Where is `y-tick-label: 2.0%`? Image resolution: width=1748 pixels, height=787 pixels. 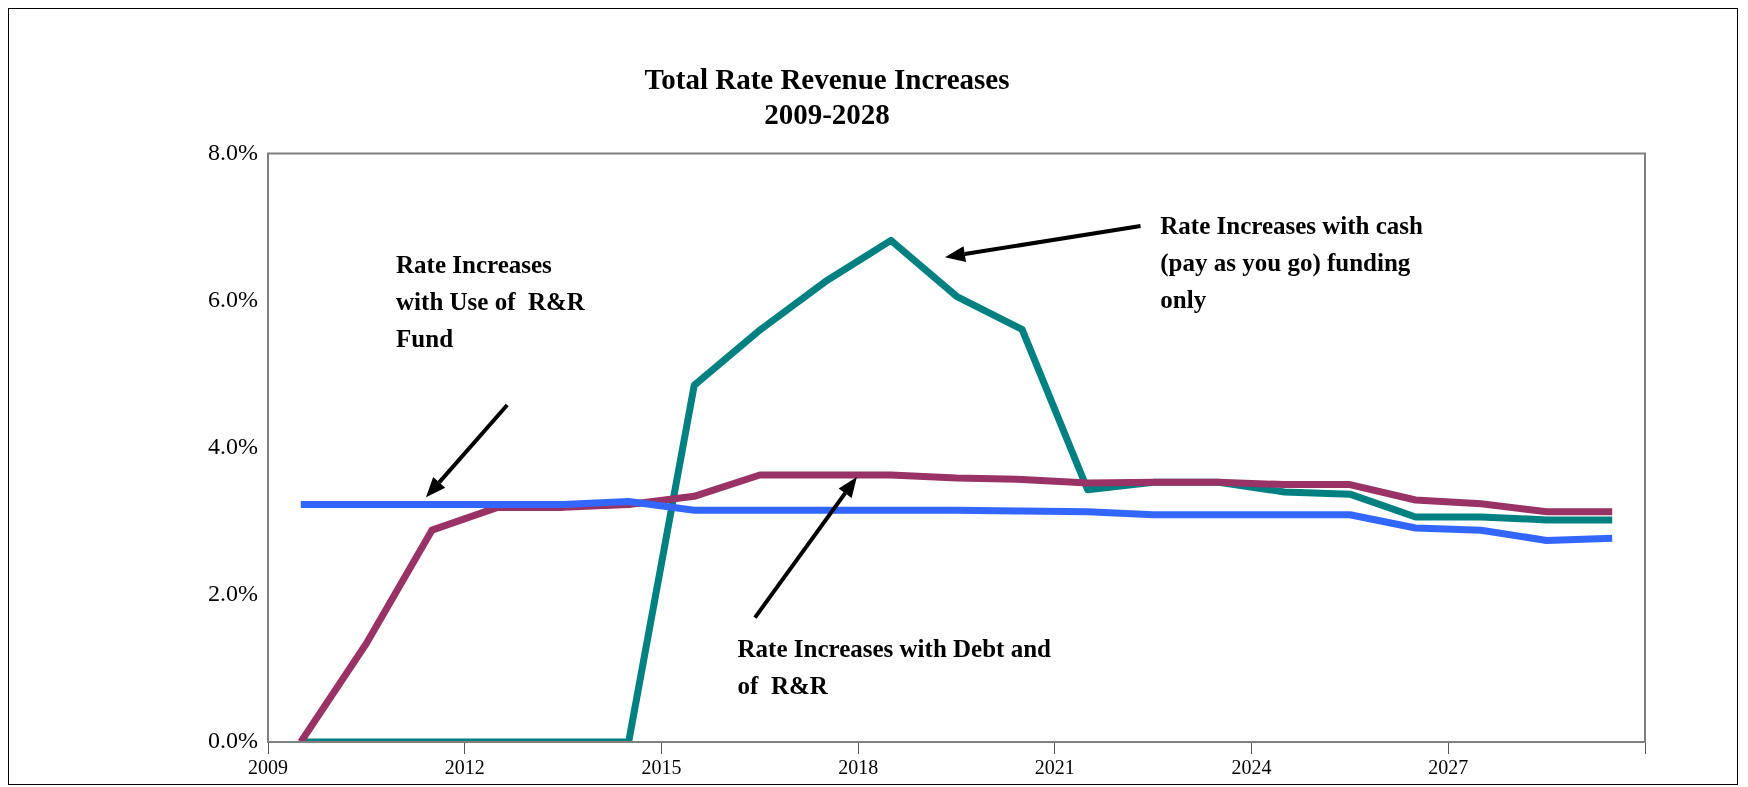
y-tick-label: 2.0% is located at coordinates (233, 593).